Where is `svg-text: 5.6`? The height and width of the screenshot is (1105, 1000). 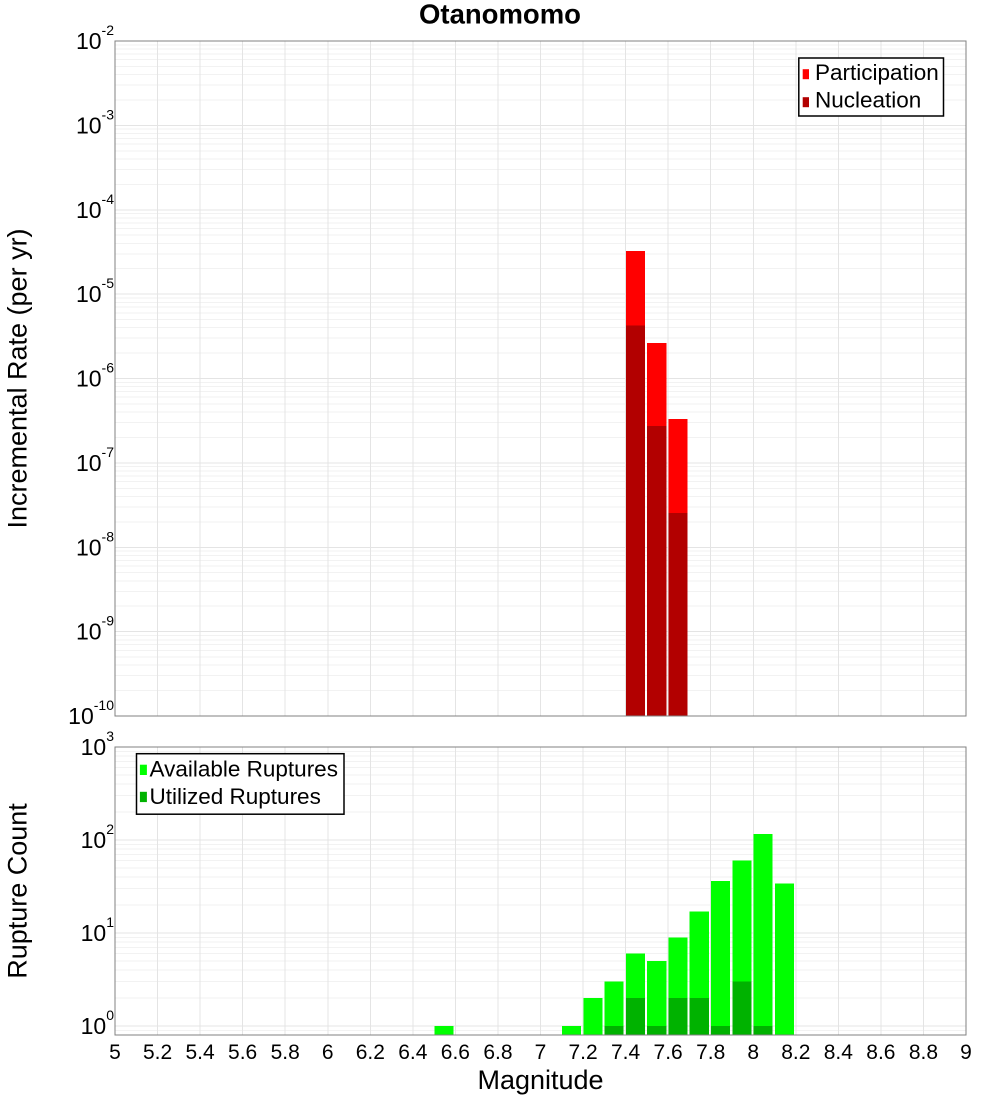 svg-text: 5.6 is located at coordinates (242, 1052).